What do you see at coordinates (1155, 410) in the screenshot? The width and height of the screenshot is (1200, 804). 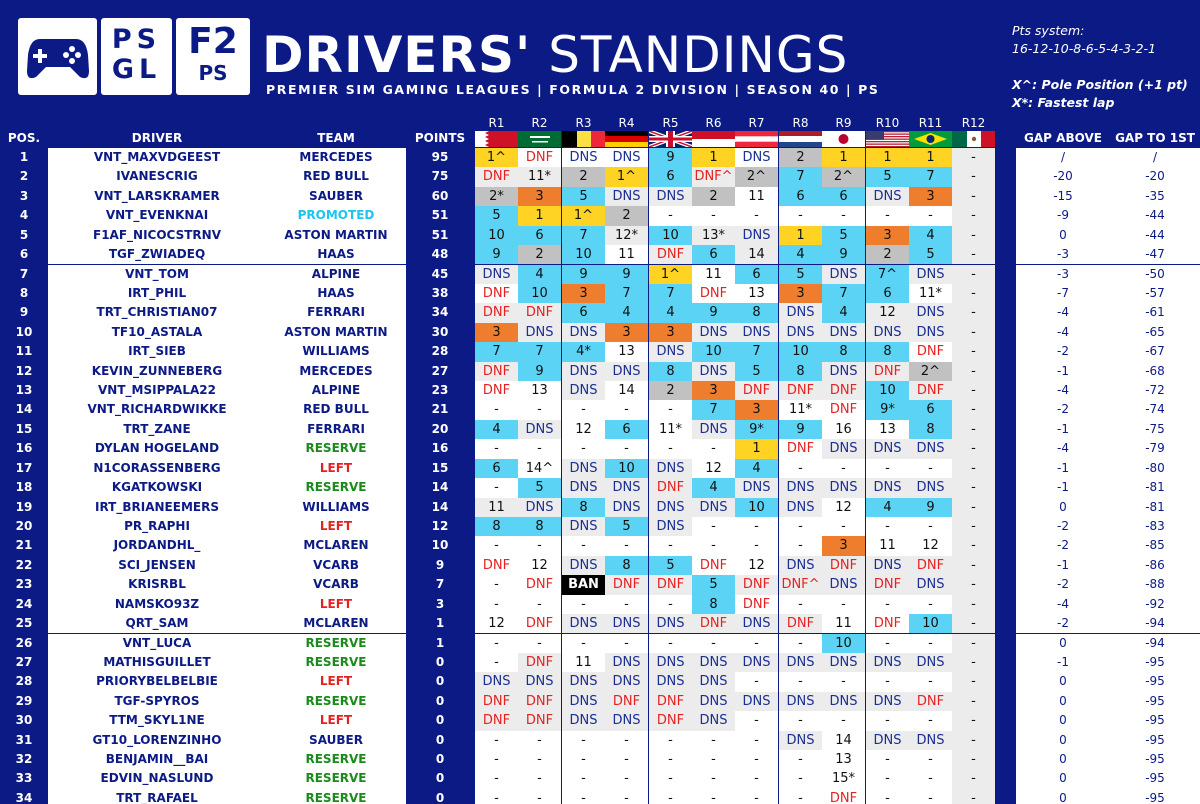 I see `gap-to-first-cell: -74` at bounding box center [1155, 410].